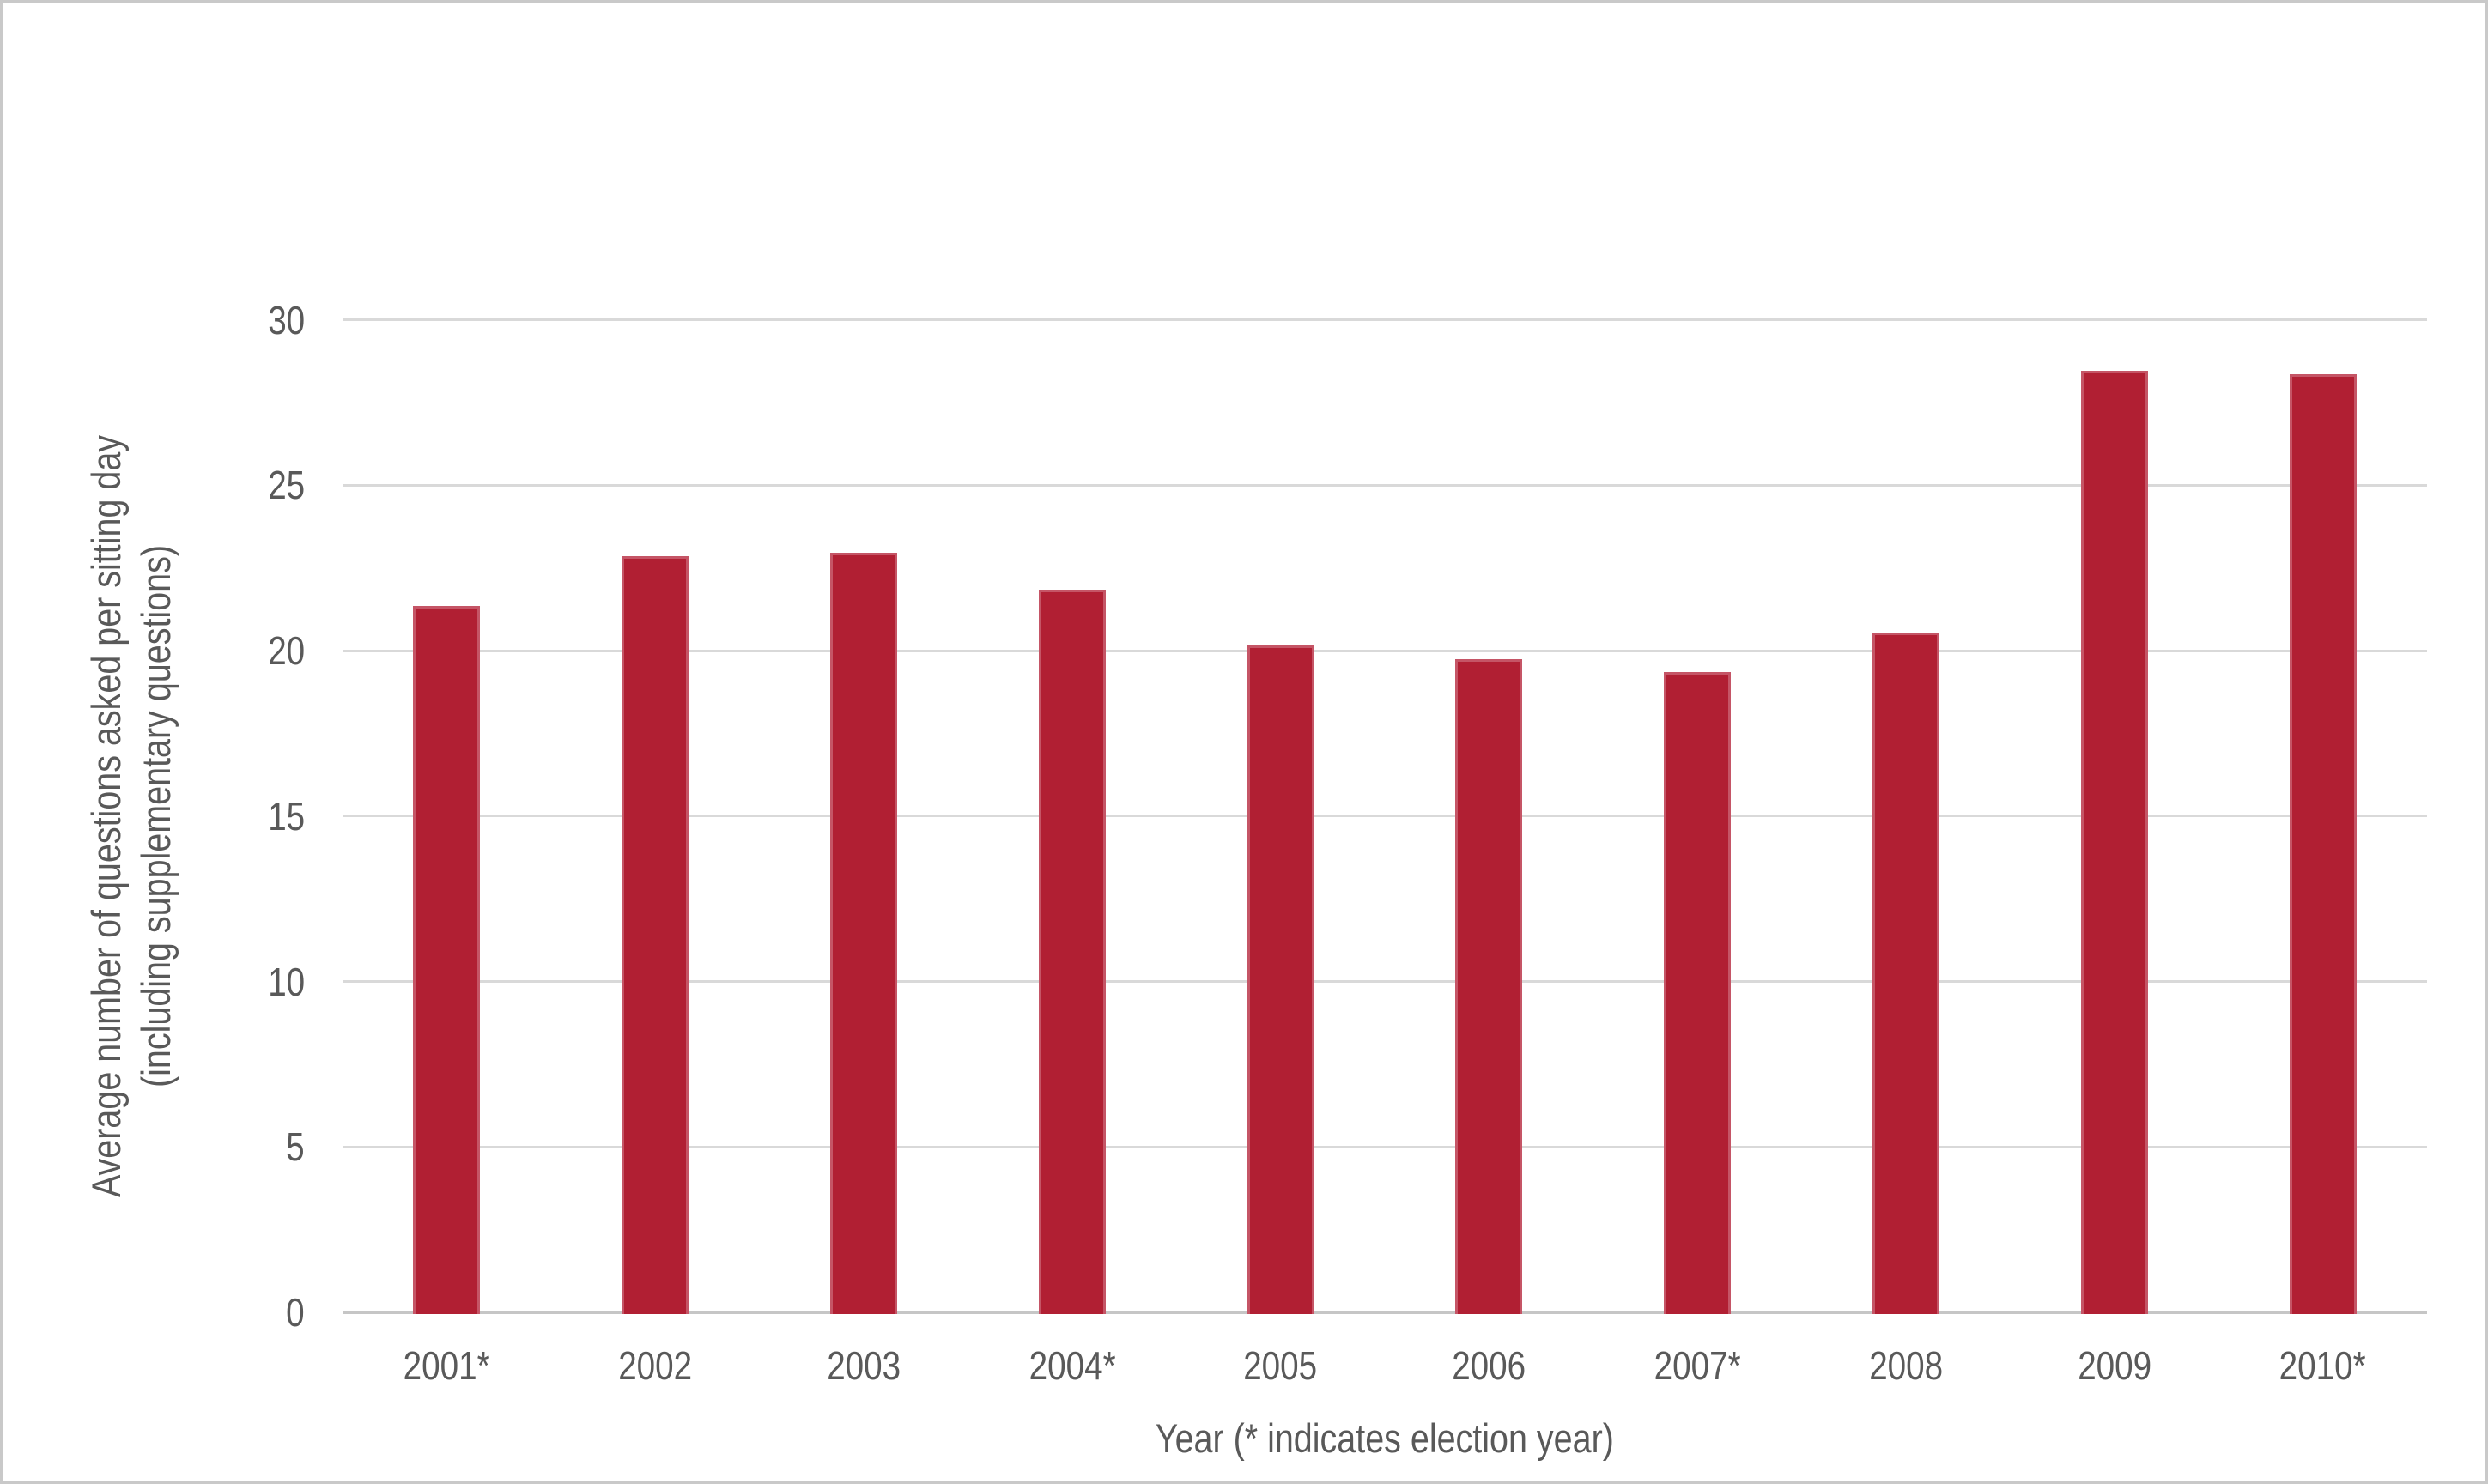 This screenshot has width=2488, height=1484. I want to click on x-label-2007: 2007*, so click(1698, 1365).